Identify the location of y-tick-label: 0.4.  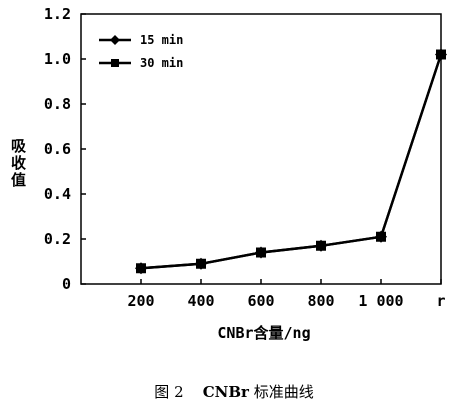
(57, 194).